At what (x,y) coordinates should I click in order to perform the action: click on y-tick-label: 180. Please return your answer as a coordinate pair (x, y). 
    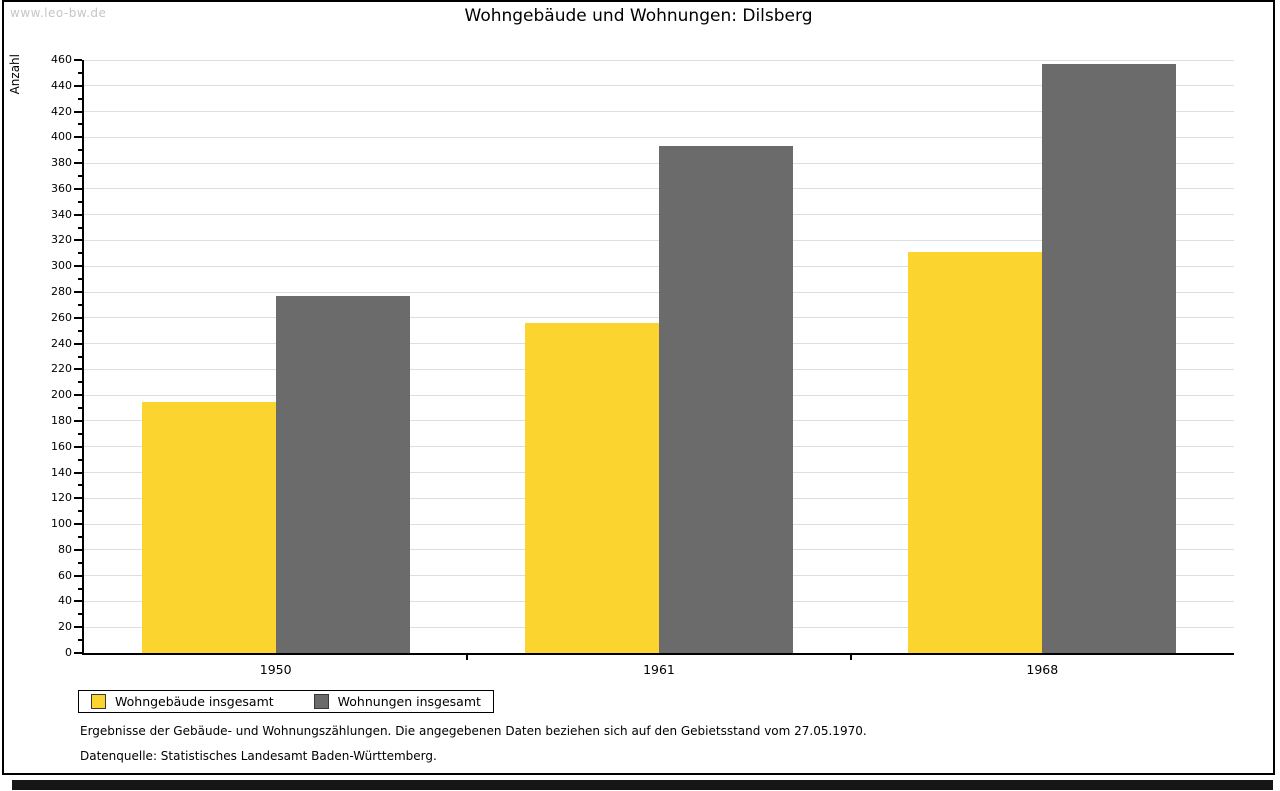
    Looking at the image, I should click on (61, 420).